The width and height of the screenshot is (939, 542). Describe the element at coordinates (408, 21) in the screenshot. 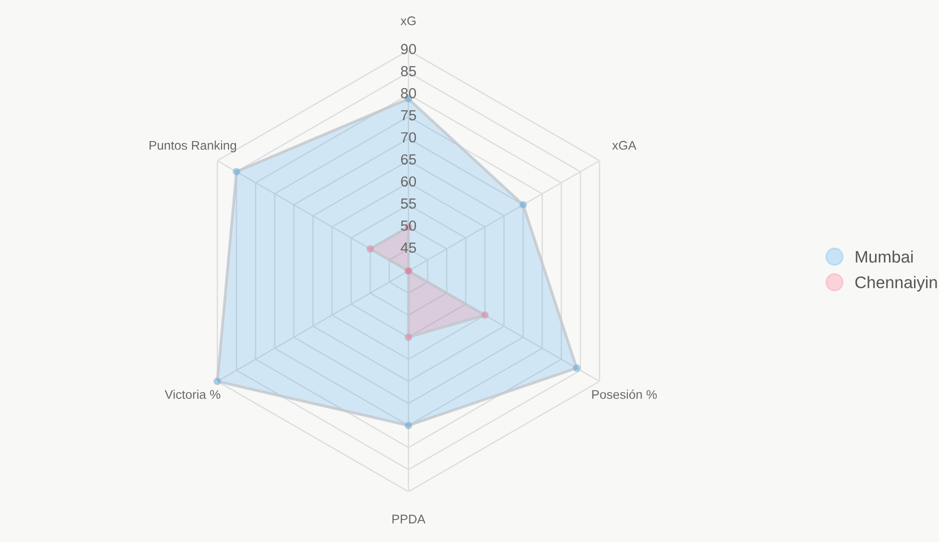

I see `spoke-label: xG` at that location.